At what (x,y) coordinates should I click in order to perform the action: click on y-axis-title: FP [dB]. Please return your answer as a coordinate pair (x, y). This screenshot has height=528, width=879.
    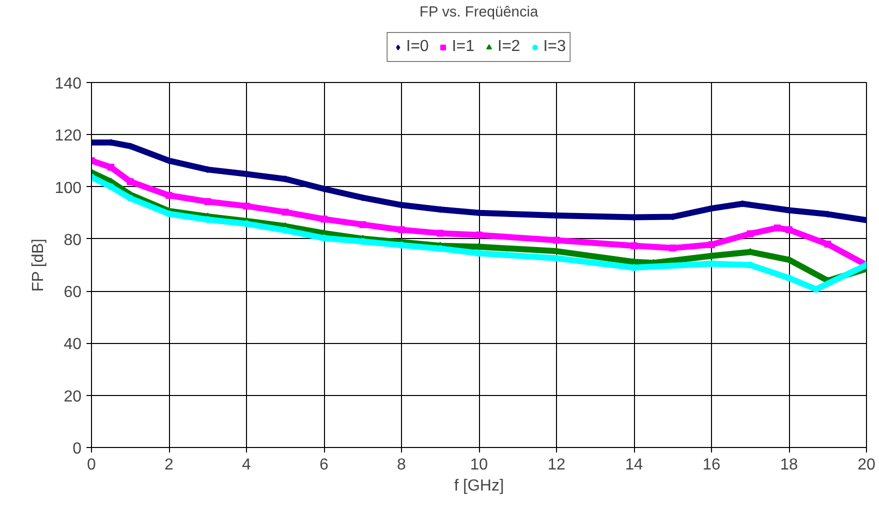
    Looking at the image, I should click on (38, 265).